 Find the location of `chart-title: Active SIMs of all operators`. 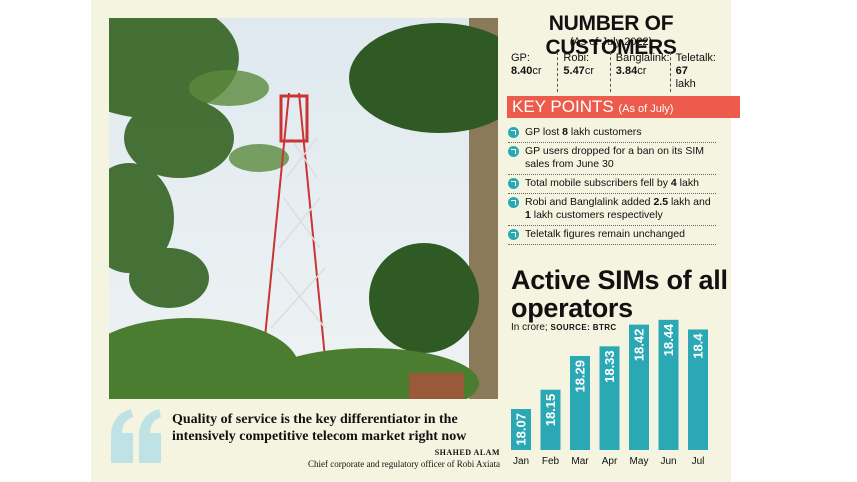

chart-title: Active SIMs of all operators is located at coordinates (619, 294).